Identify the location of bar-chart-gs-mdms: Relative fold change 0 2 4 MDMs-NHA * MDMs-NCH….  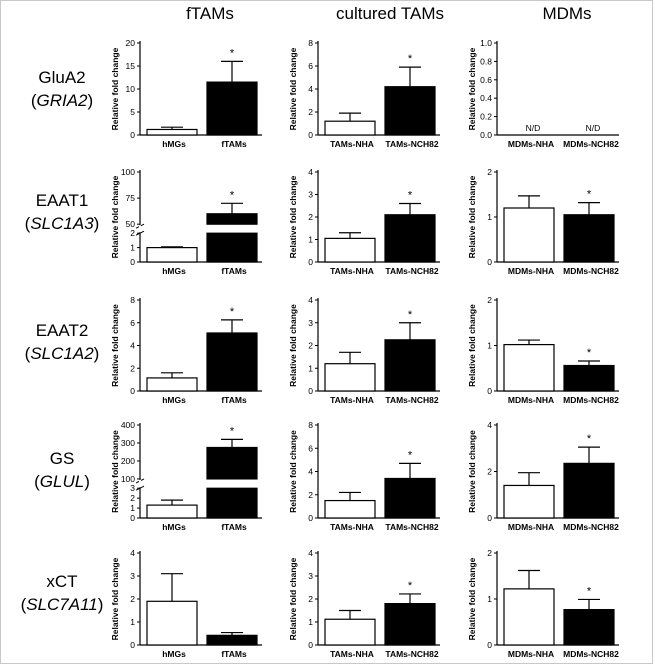
(543, 476).